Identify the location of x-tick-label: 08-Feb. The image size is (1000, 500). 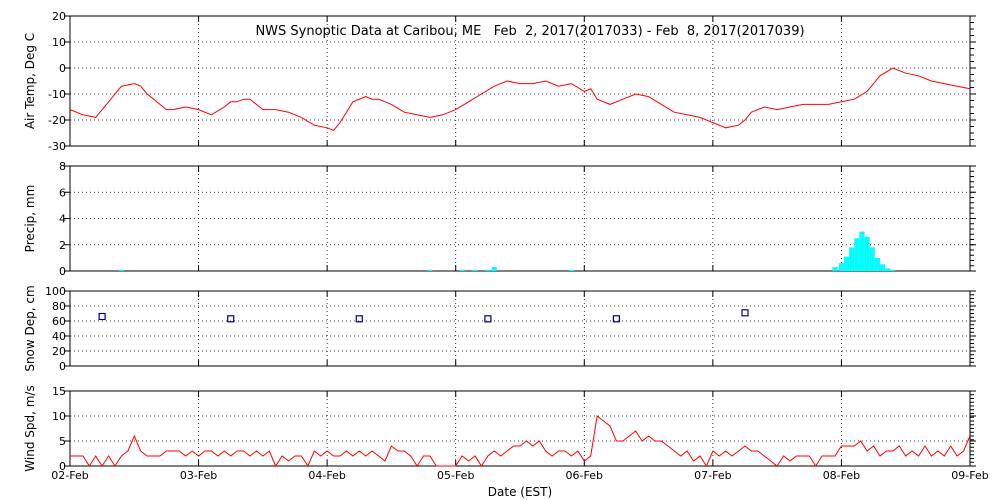
(841, 475).